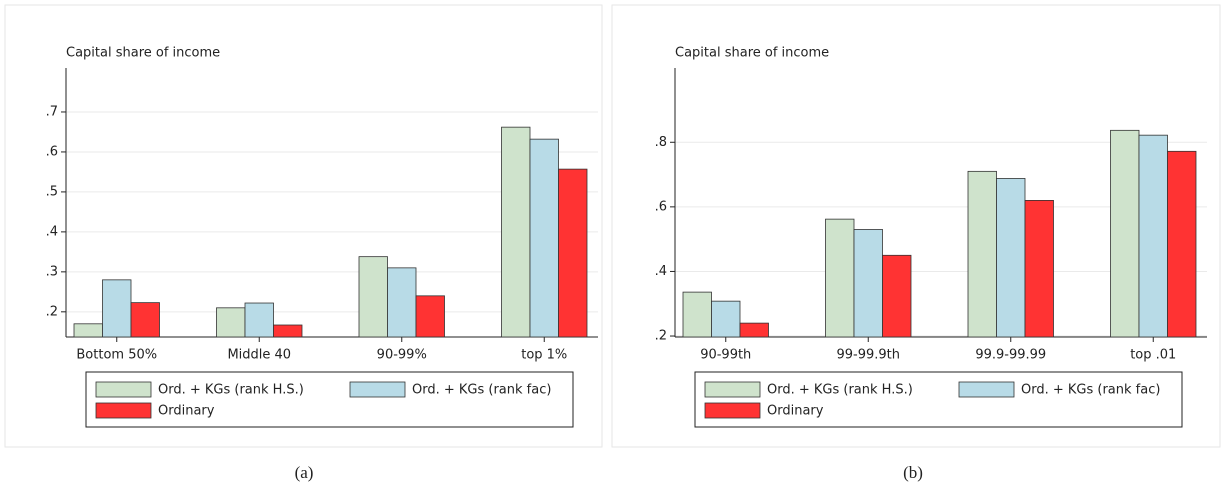  What do you see at coordinates (1153, 355) in the screenshot?
I see `x-tick-label: top .01` at bounding box center [1153, 355].